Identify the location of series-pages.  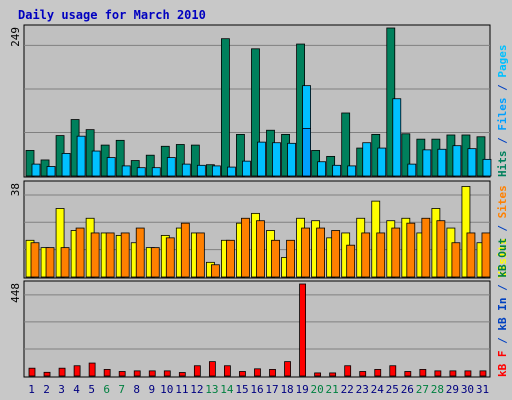
(306, 152).